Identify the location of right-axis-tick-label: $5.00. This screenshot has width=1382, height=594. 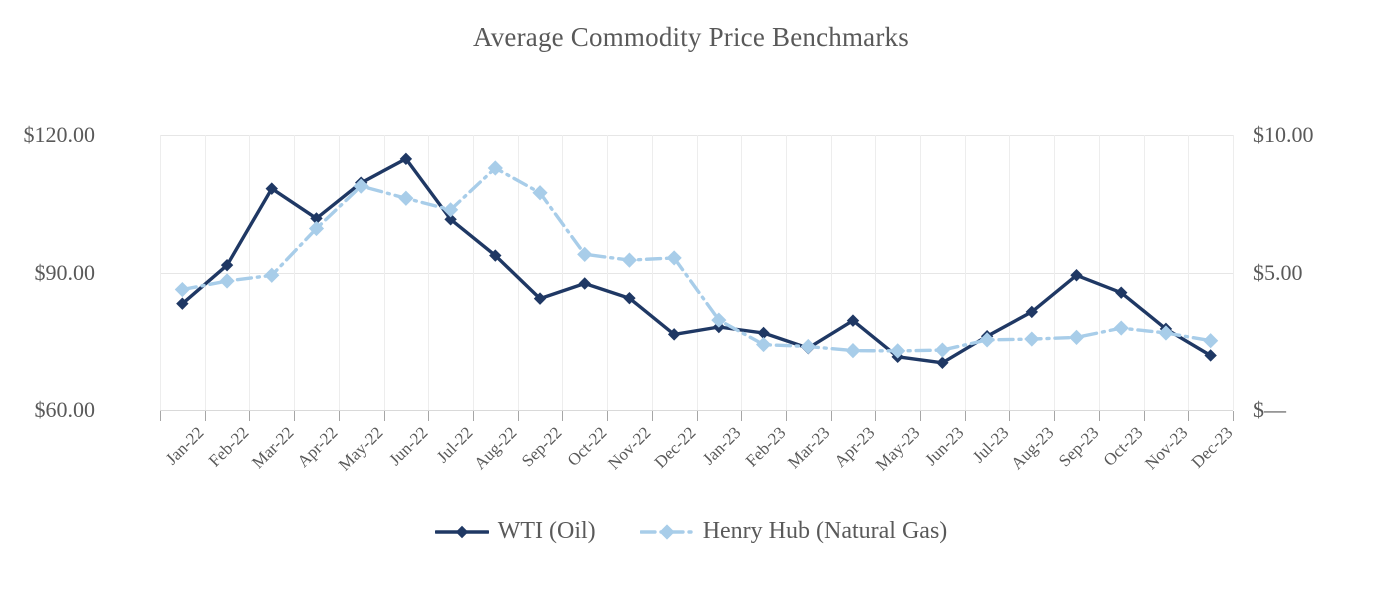
(1278, 272).